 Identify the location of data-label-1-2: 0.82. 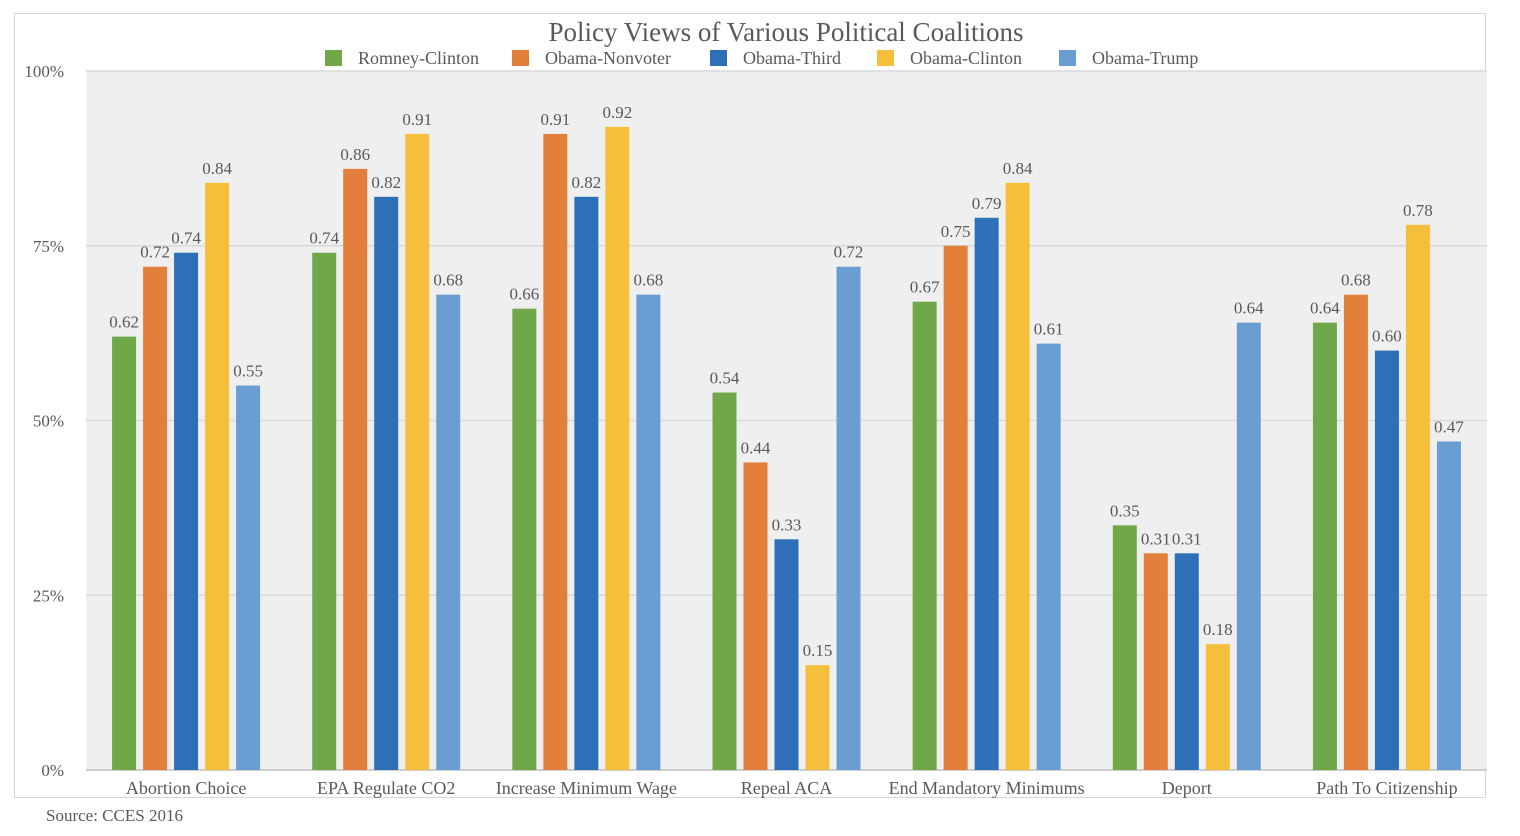
(386, 182).